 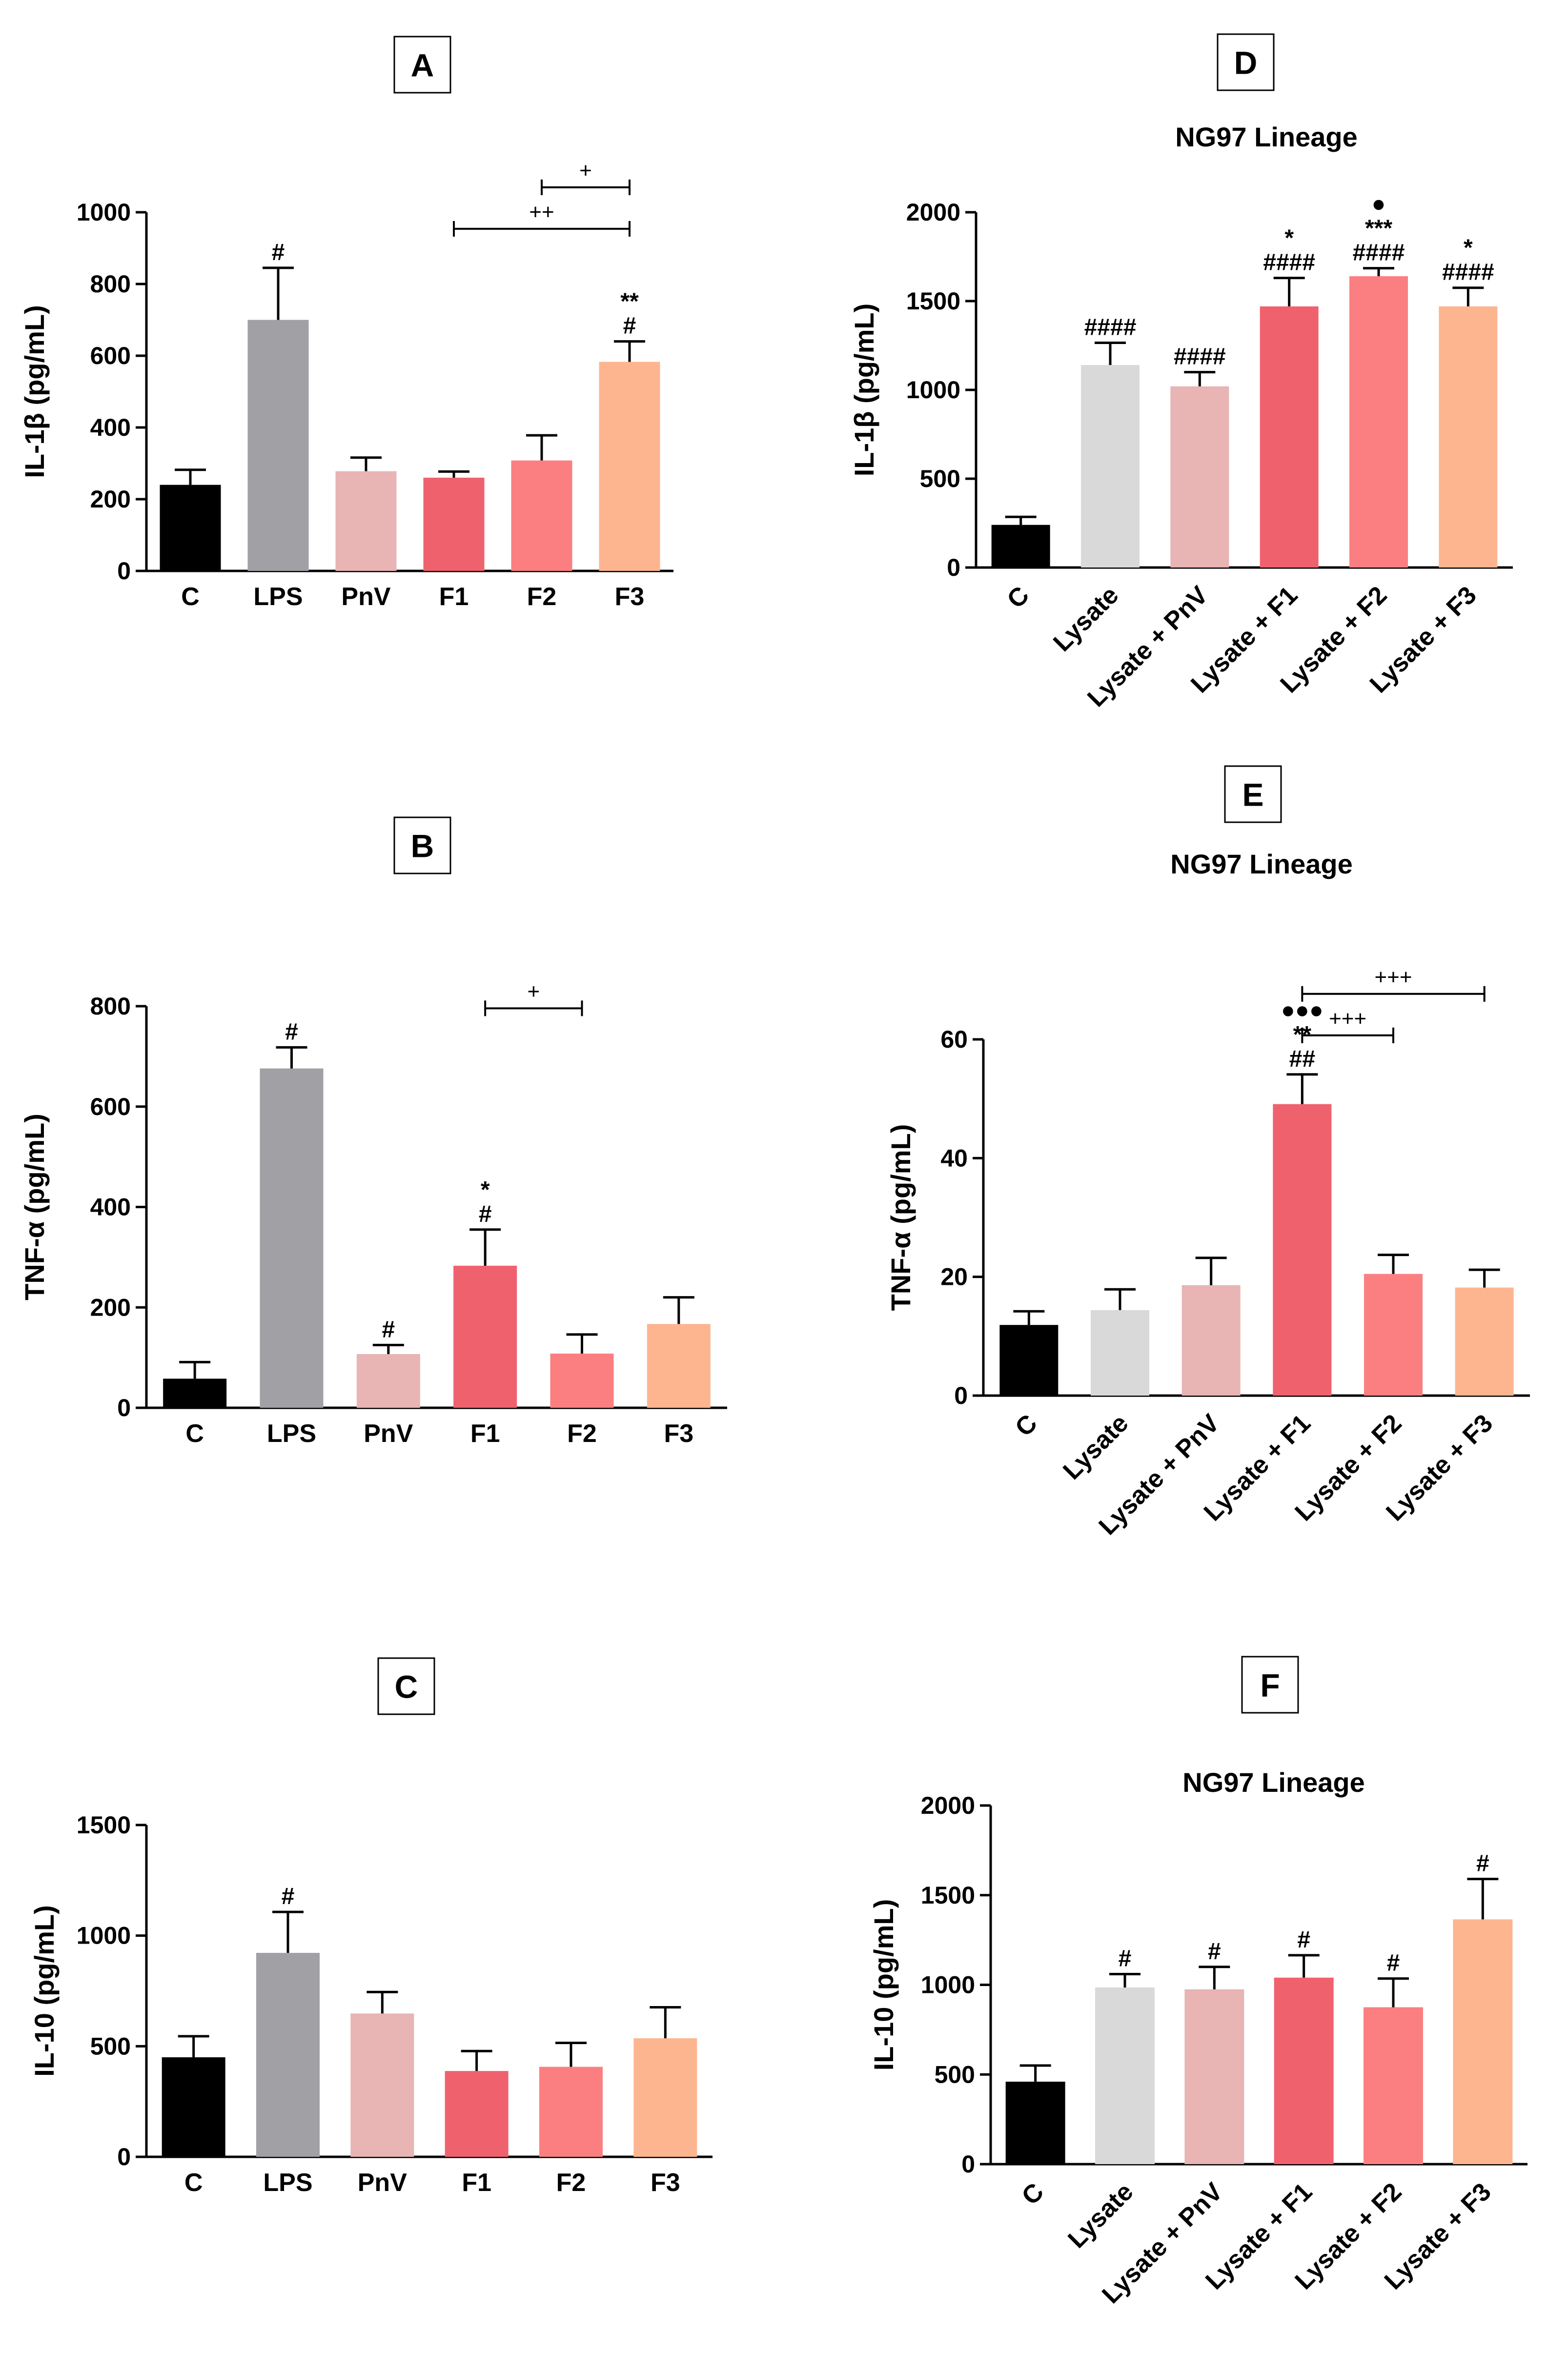 What do you see at coordinates (371, 1927) in the screenshot?
I see `chart-panel-C: C 0 500 1000 1500 IL-10 (pg/mL) C # LPS PnV F1 F2 F3` at bounding box center [371, 1927].